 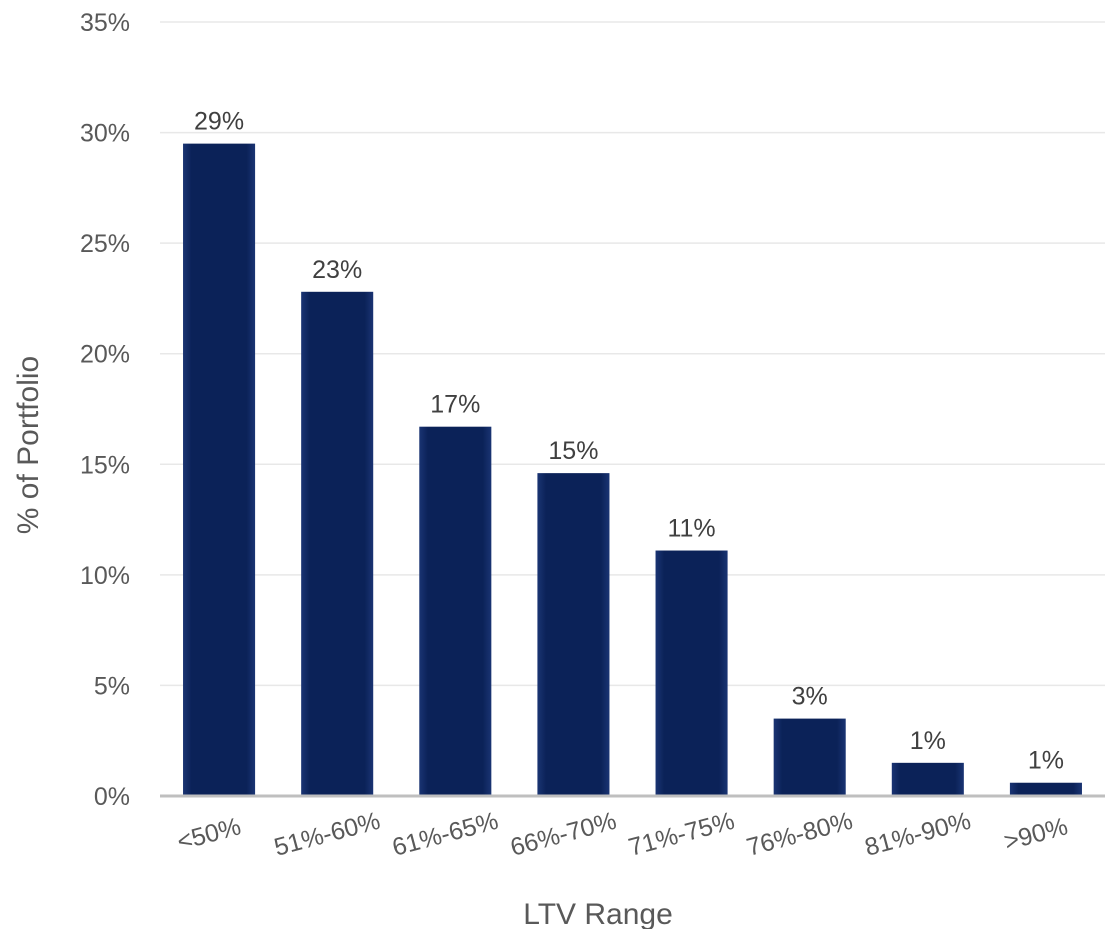 What do you see at coordinates (682, 834) in the screenshot?
I see `x-tick-label: 71%-75%` at bounding box center [682, 834].